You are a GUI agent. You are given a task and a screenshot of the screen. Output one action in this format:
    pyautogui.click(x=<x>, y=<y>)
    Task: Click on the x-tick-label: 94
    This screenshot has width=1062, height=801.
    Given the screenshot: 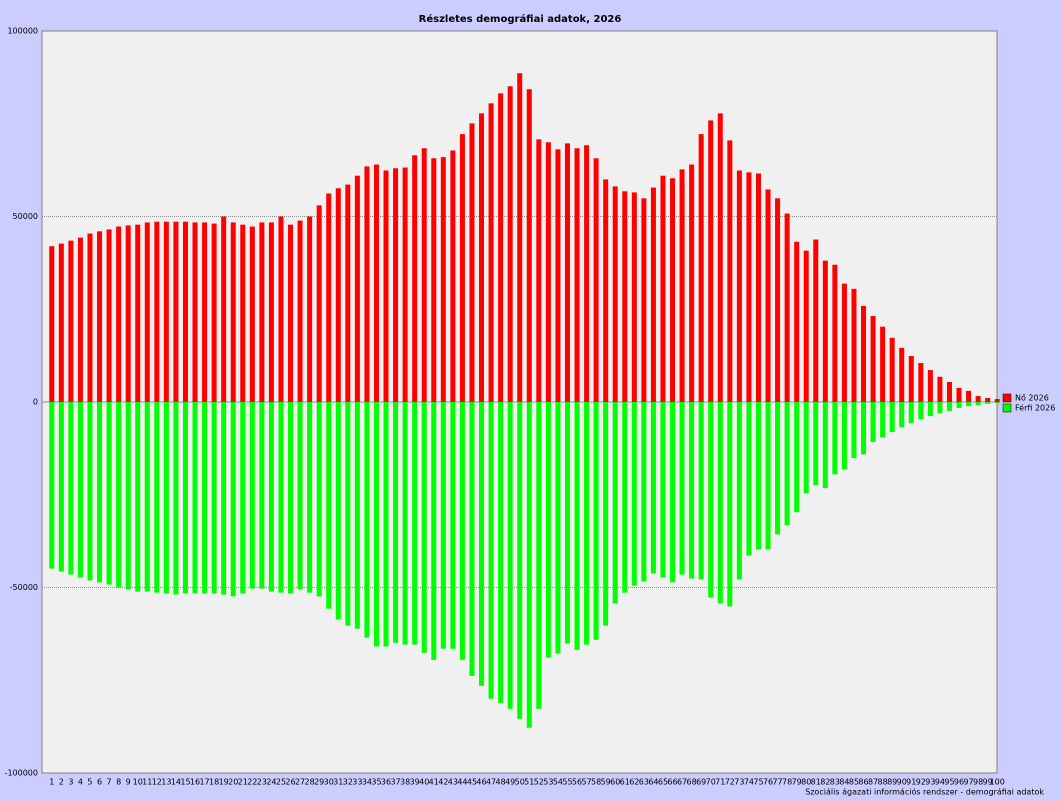 What is the action you would take?
    pyautogui.click(x=940, y=782)
    